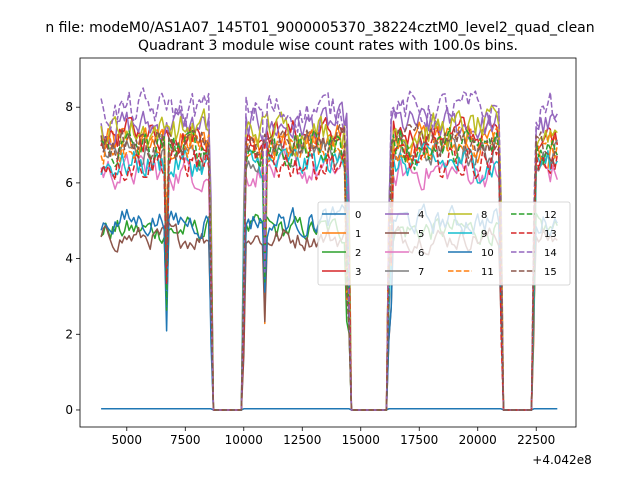 The width and height of the screenshot is (640, 480). What do you see at coordinates (550, 272) in the screenshot?
I see `legend-label-15: 15` at bounding box center [550, 272].